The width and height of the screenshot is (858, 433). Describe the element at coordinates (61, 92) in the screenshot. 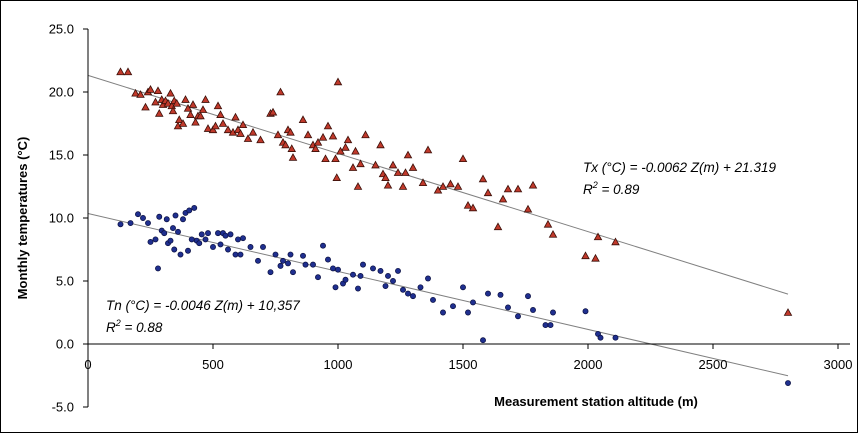

I see `y-tick-label: 20.0` at that location.